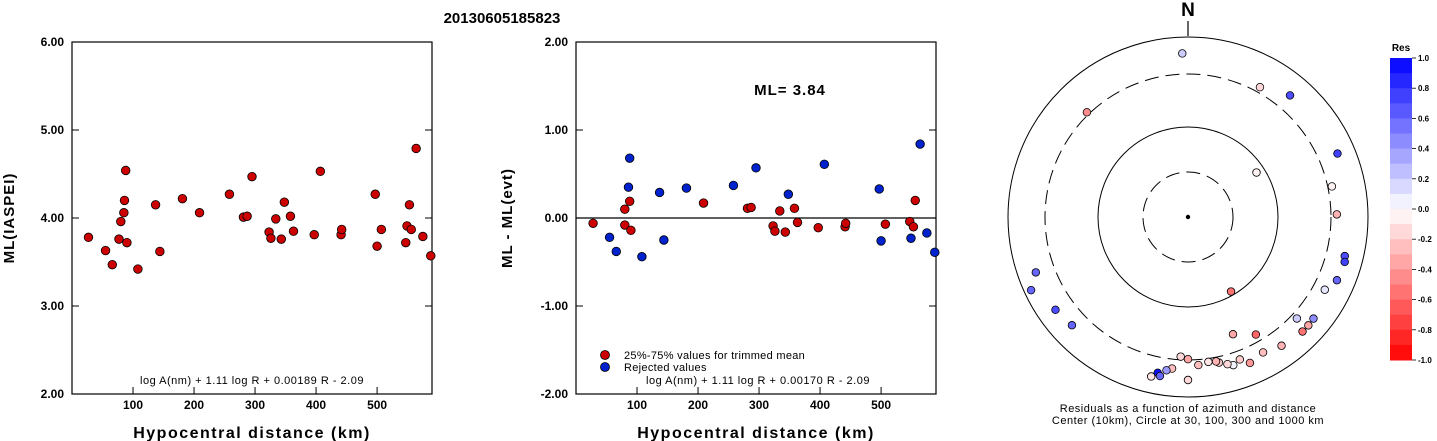 This screenshot has width=1437, height=441. Describe the element at coordinates (1425, 330) in the screenshot. I see `colorbar-tick-label: -0.8` at that location.